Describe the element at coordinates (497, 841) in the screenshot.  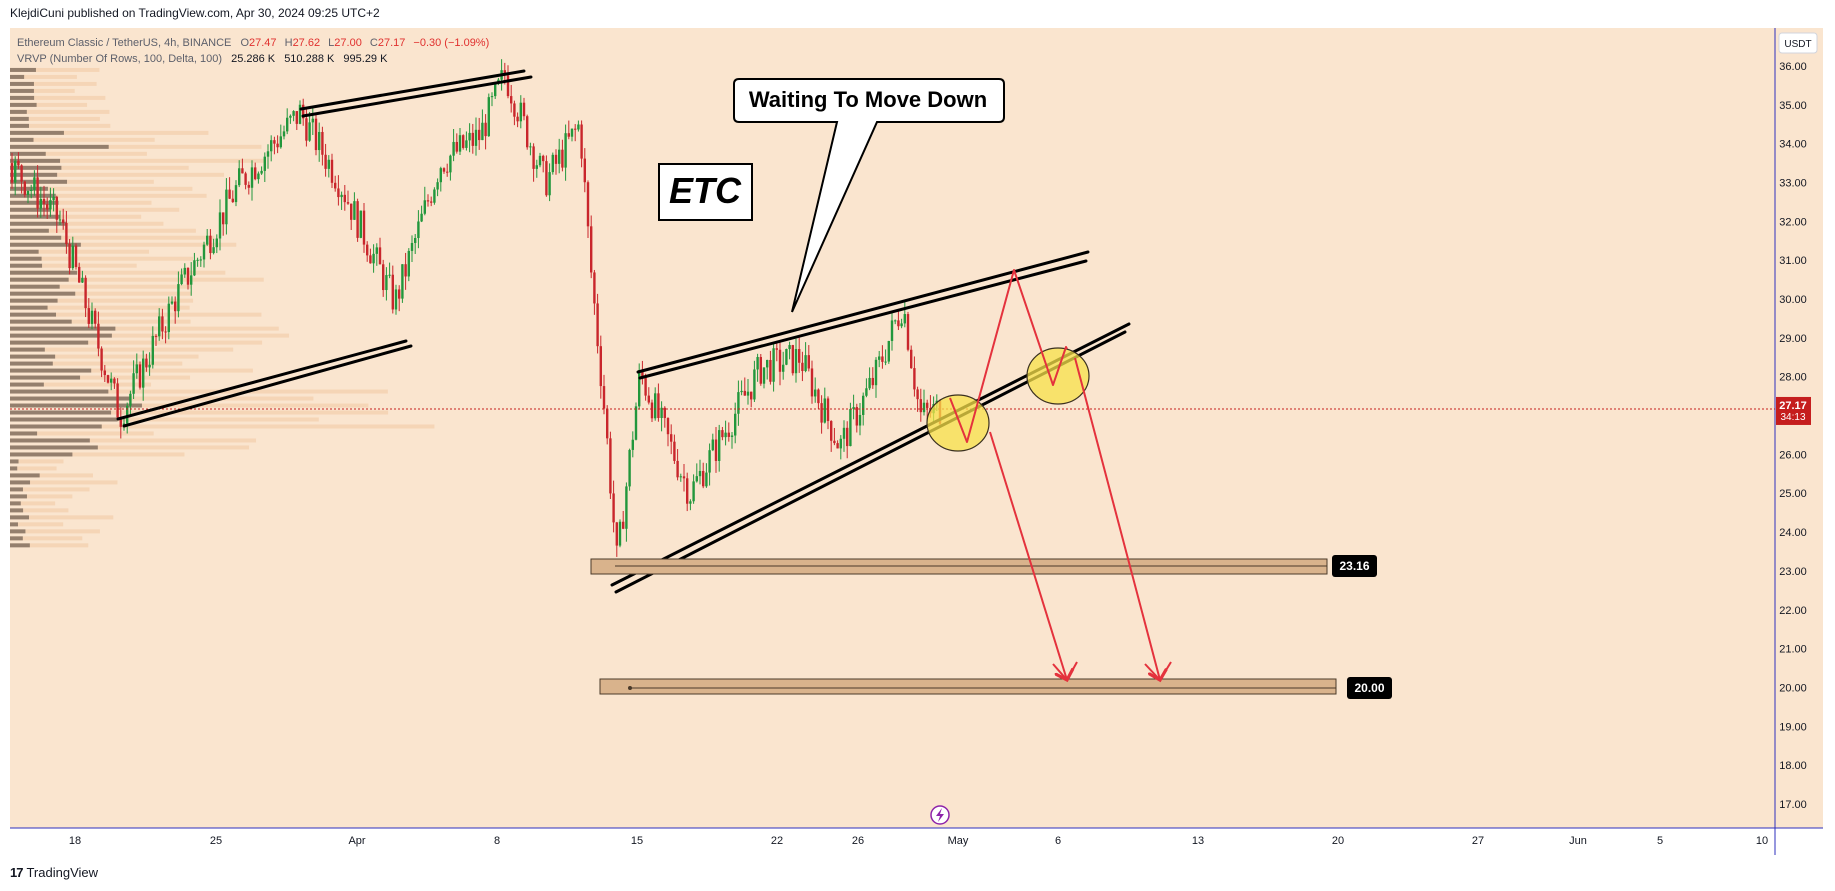
I see `time-tick-label: 8` at that location.